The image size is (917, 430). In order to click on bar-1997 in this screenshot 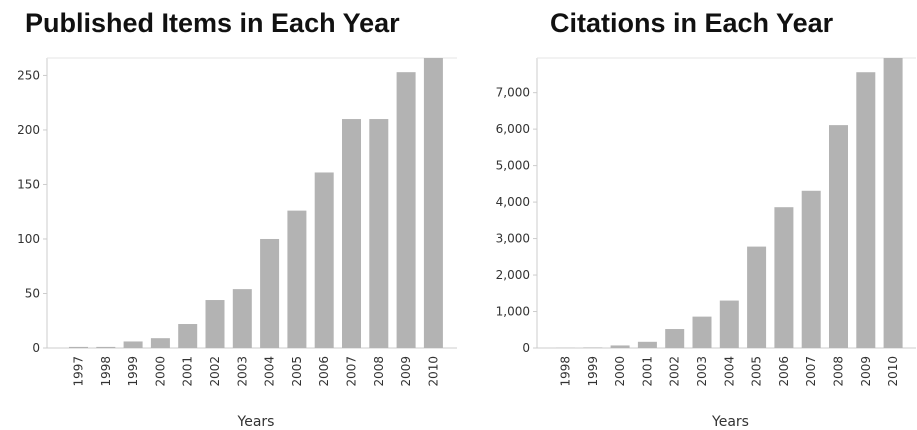, I will do `click(78, 347)`.